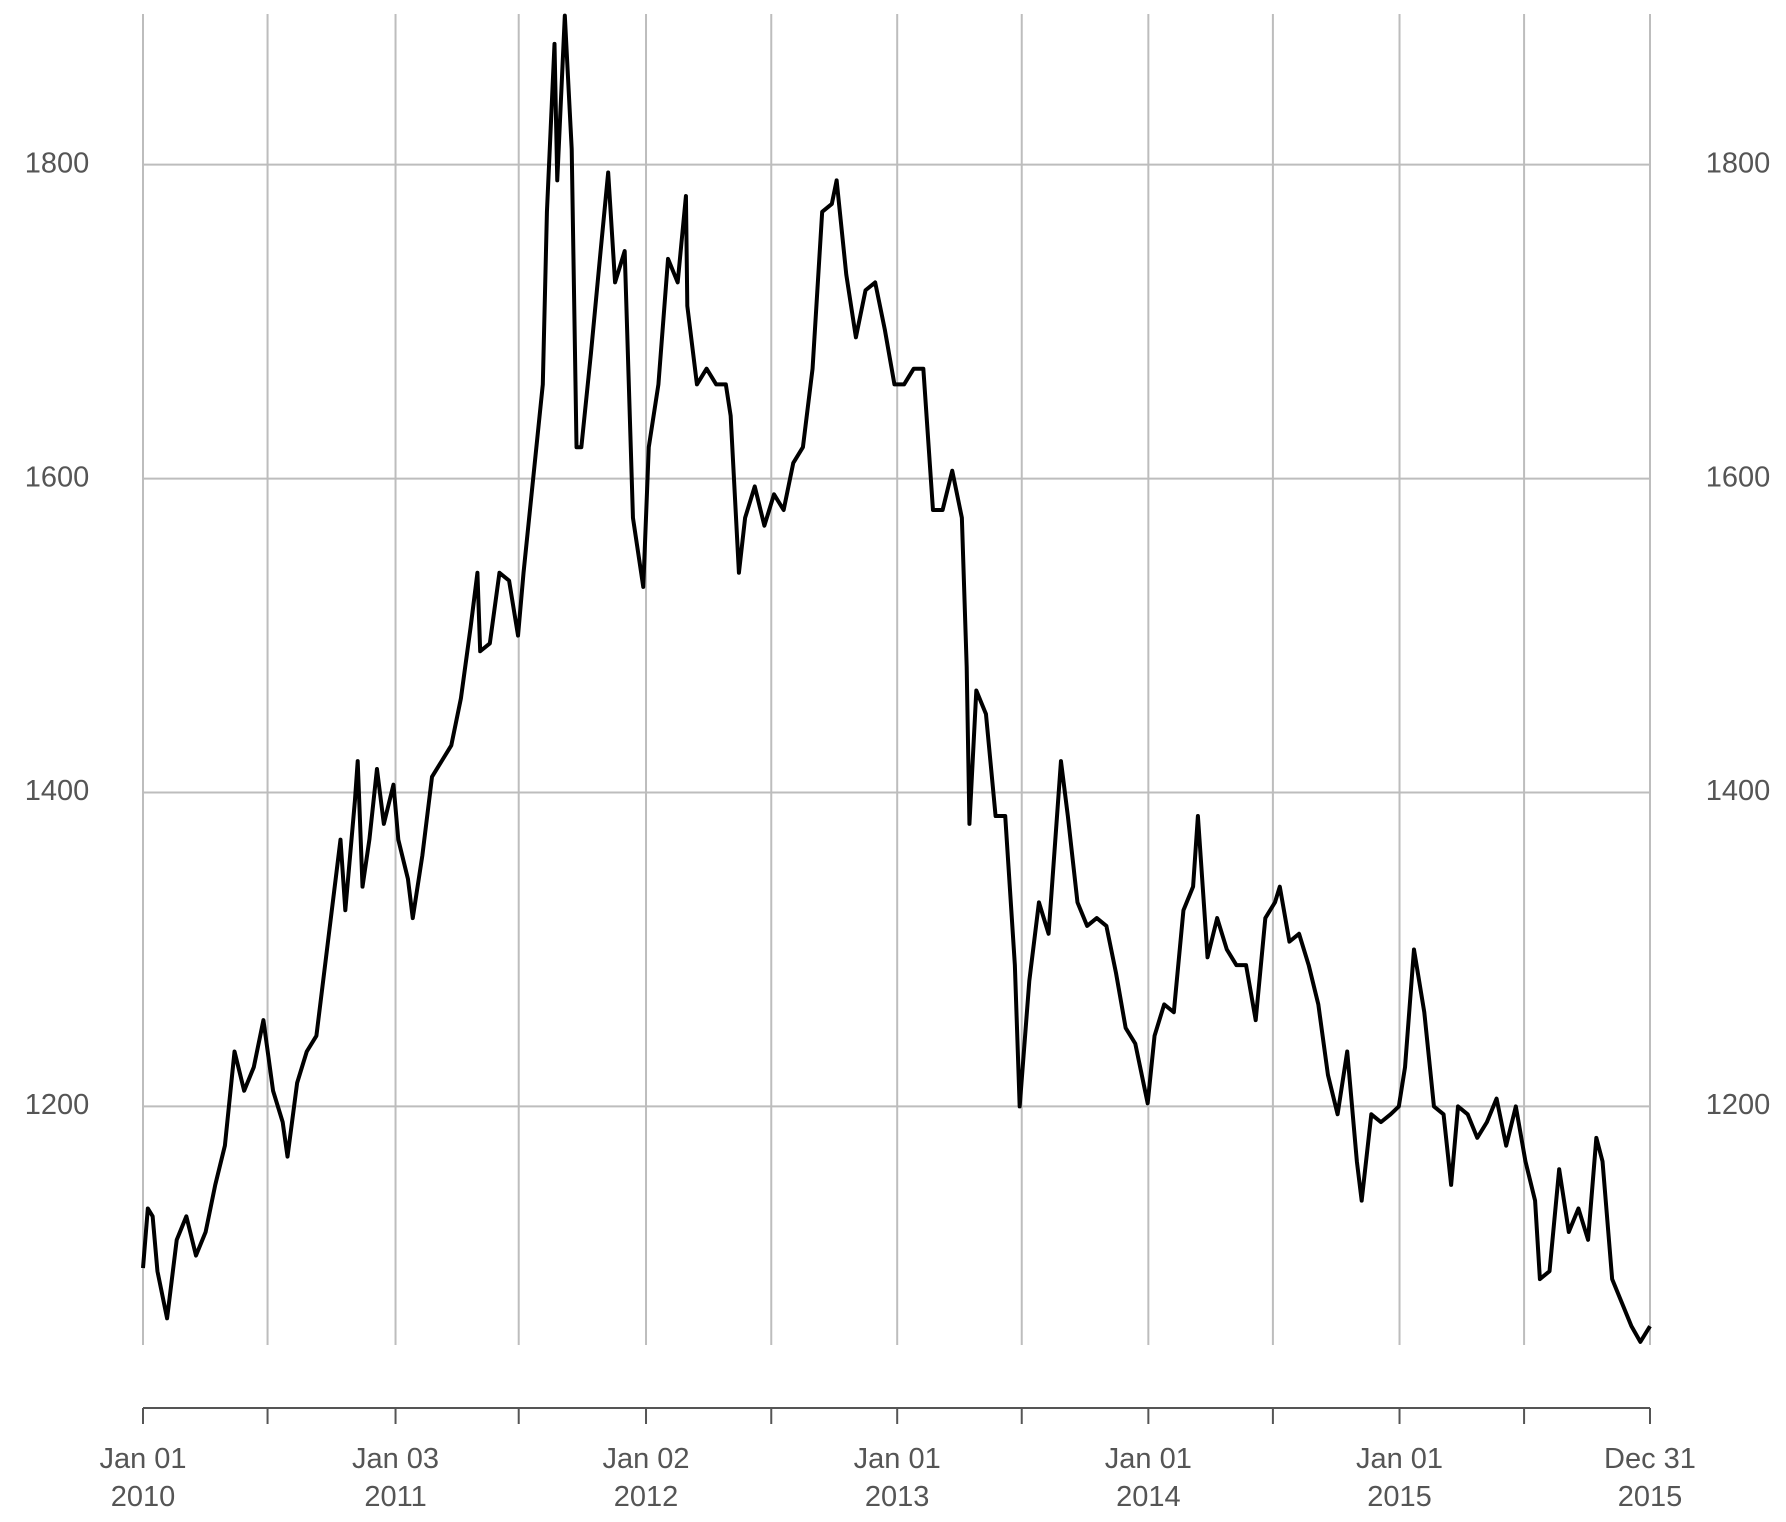 Image resolution: width=1786 pixels, height=1522 pixels. Describe the element at coordinates (1738, 1105) in the screenshot. I see `y-tick-label-right: 1200` at that location.